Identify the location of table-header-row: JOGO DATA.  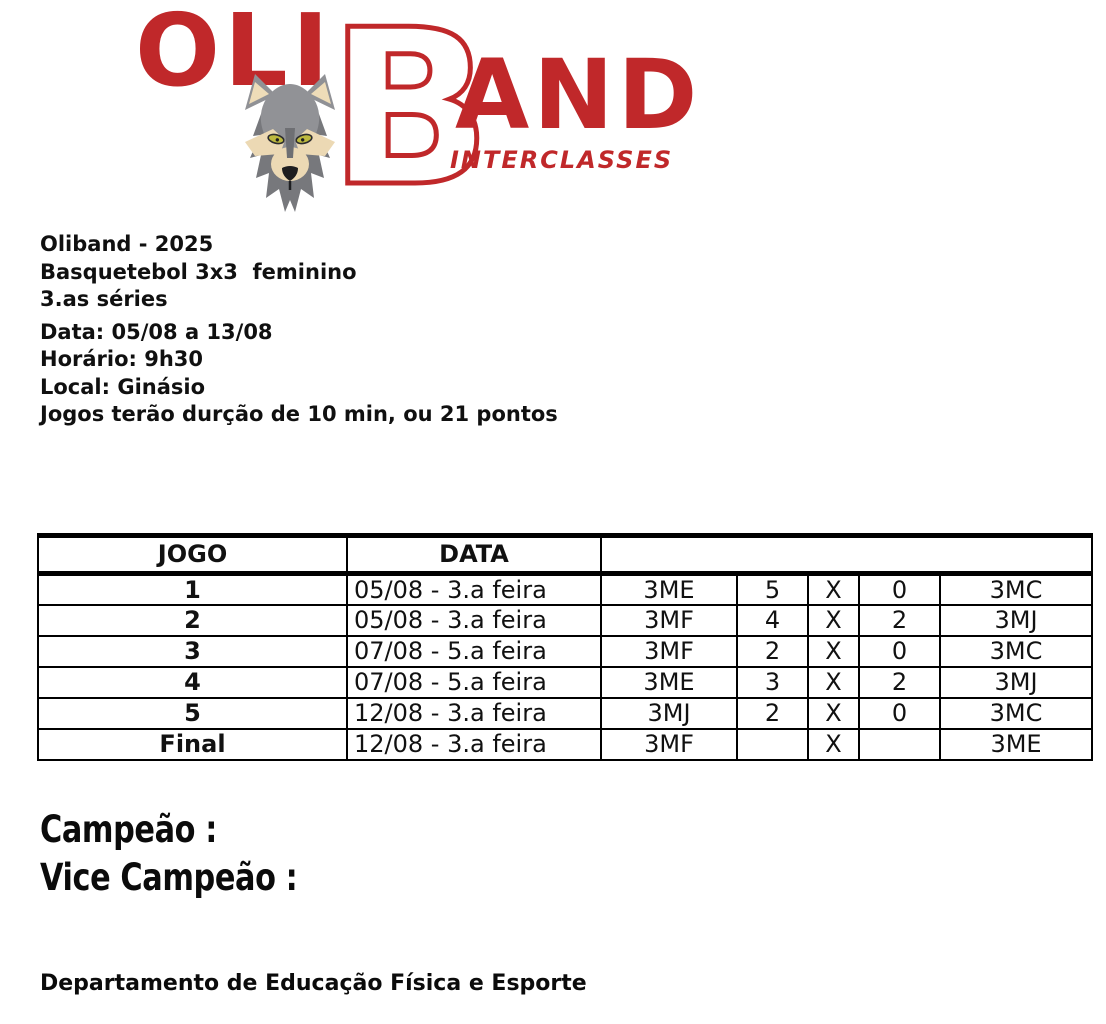
(565, 554).